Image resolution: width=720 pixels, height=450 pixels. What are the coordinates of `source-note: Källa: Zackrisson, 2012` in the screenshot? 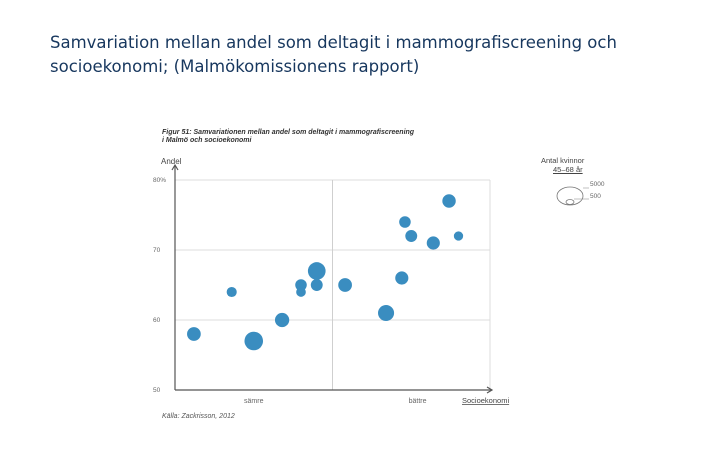 It's located at (198, 416).